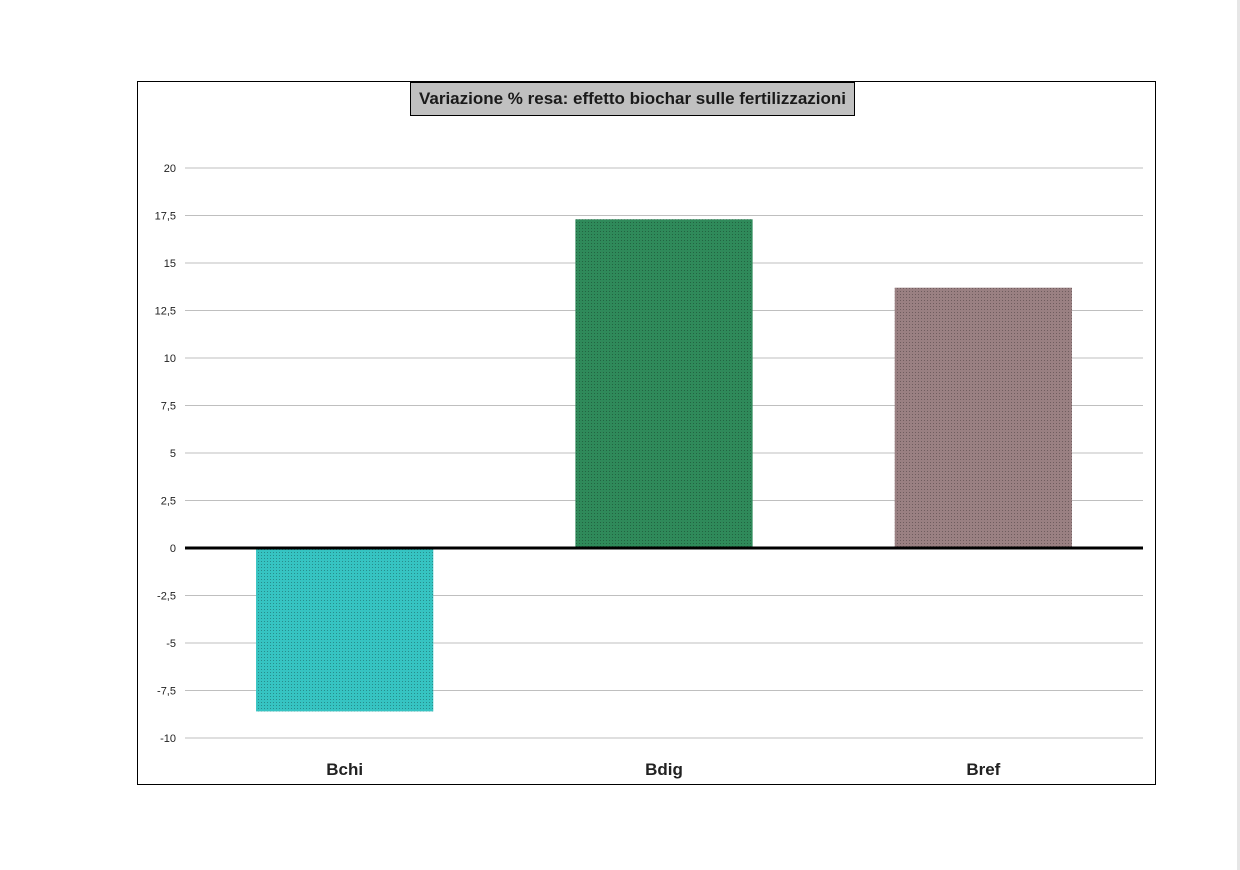 The image size is (1240, 870). I want to click on y-tick-label: 5, so click(173, 454).